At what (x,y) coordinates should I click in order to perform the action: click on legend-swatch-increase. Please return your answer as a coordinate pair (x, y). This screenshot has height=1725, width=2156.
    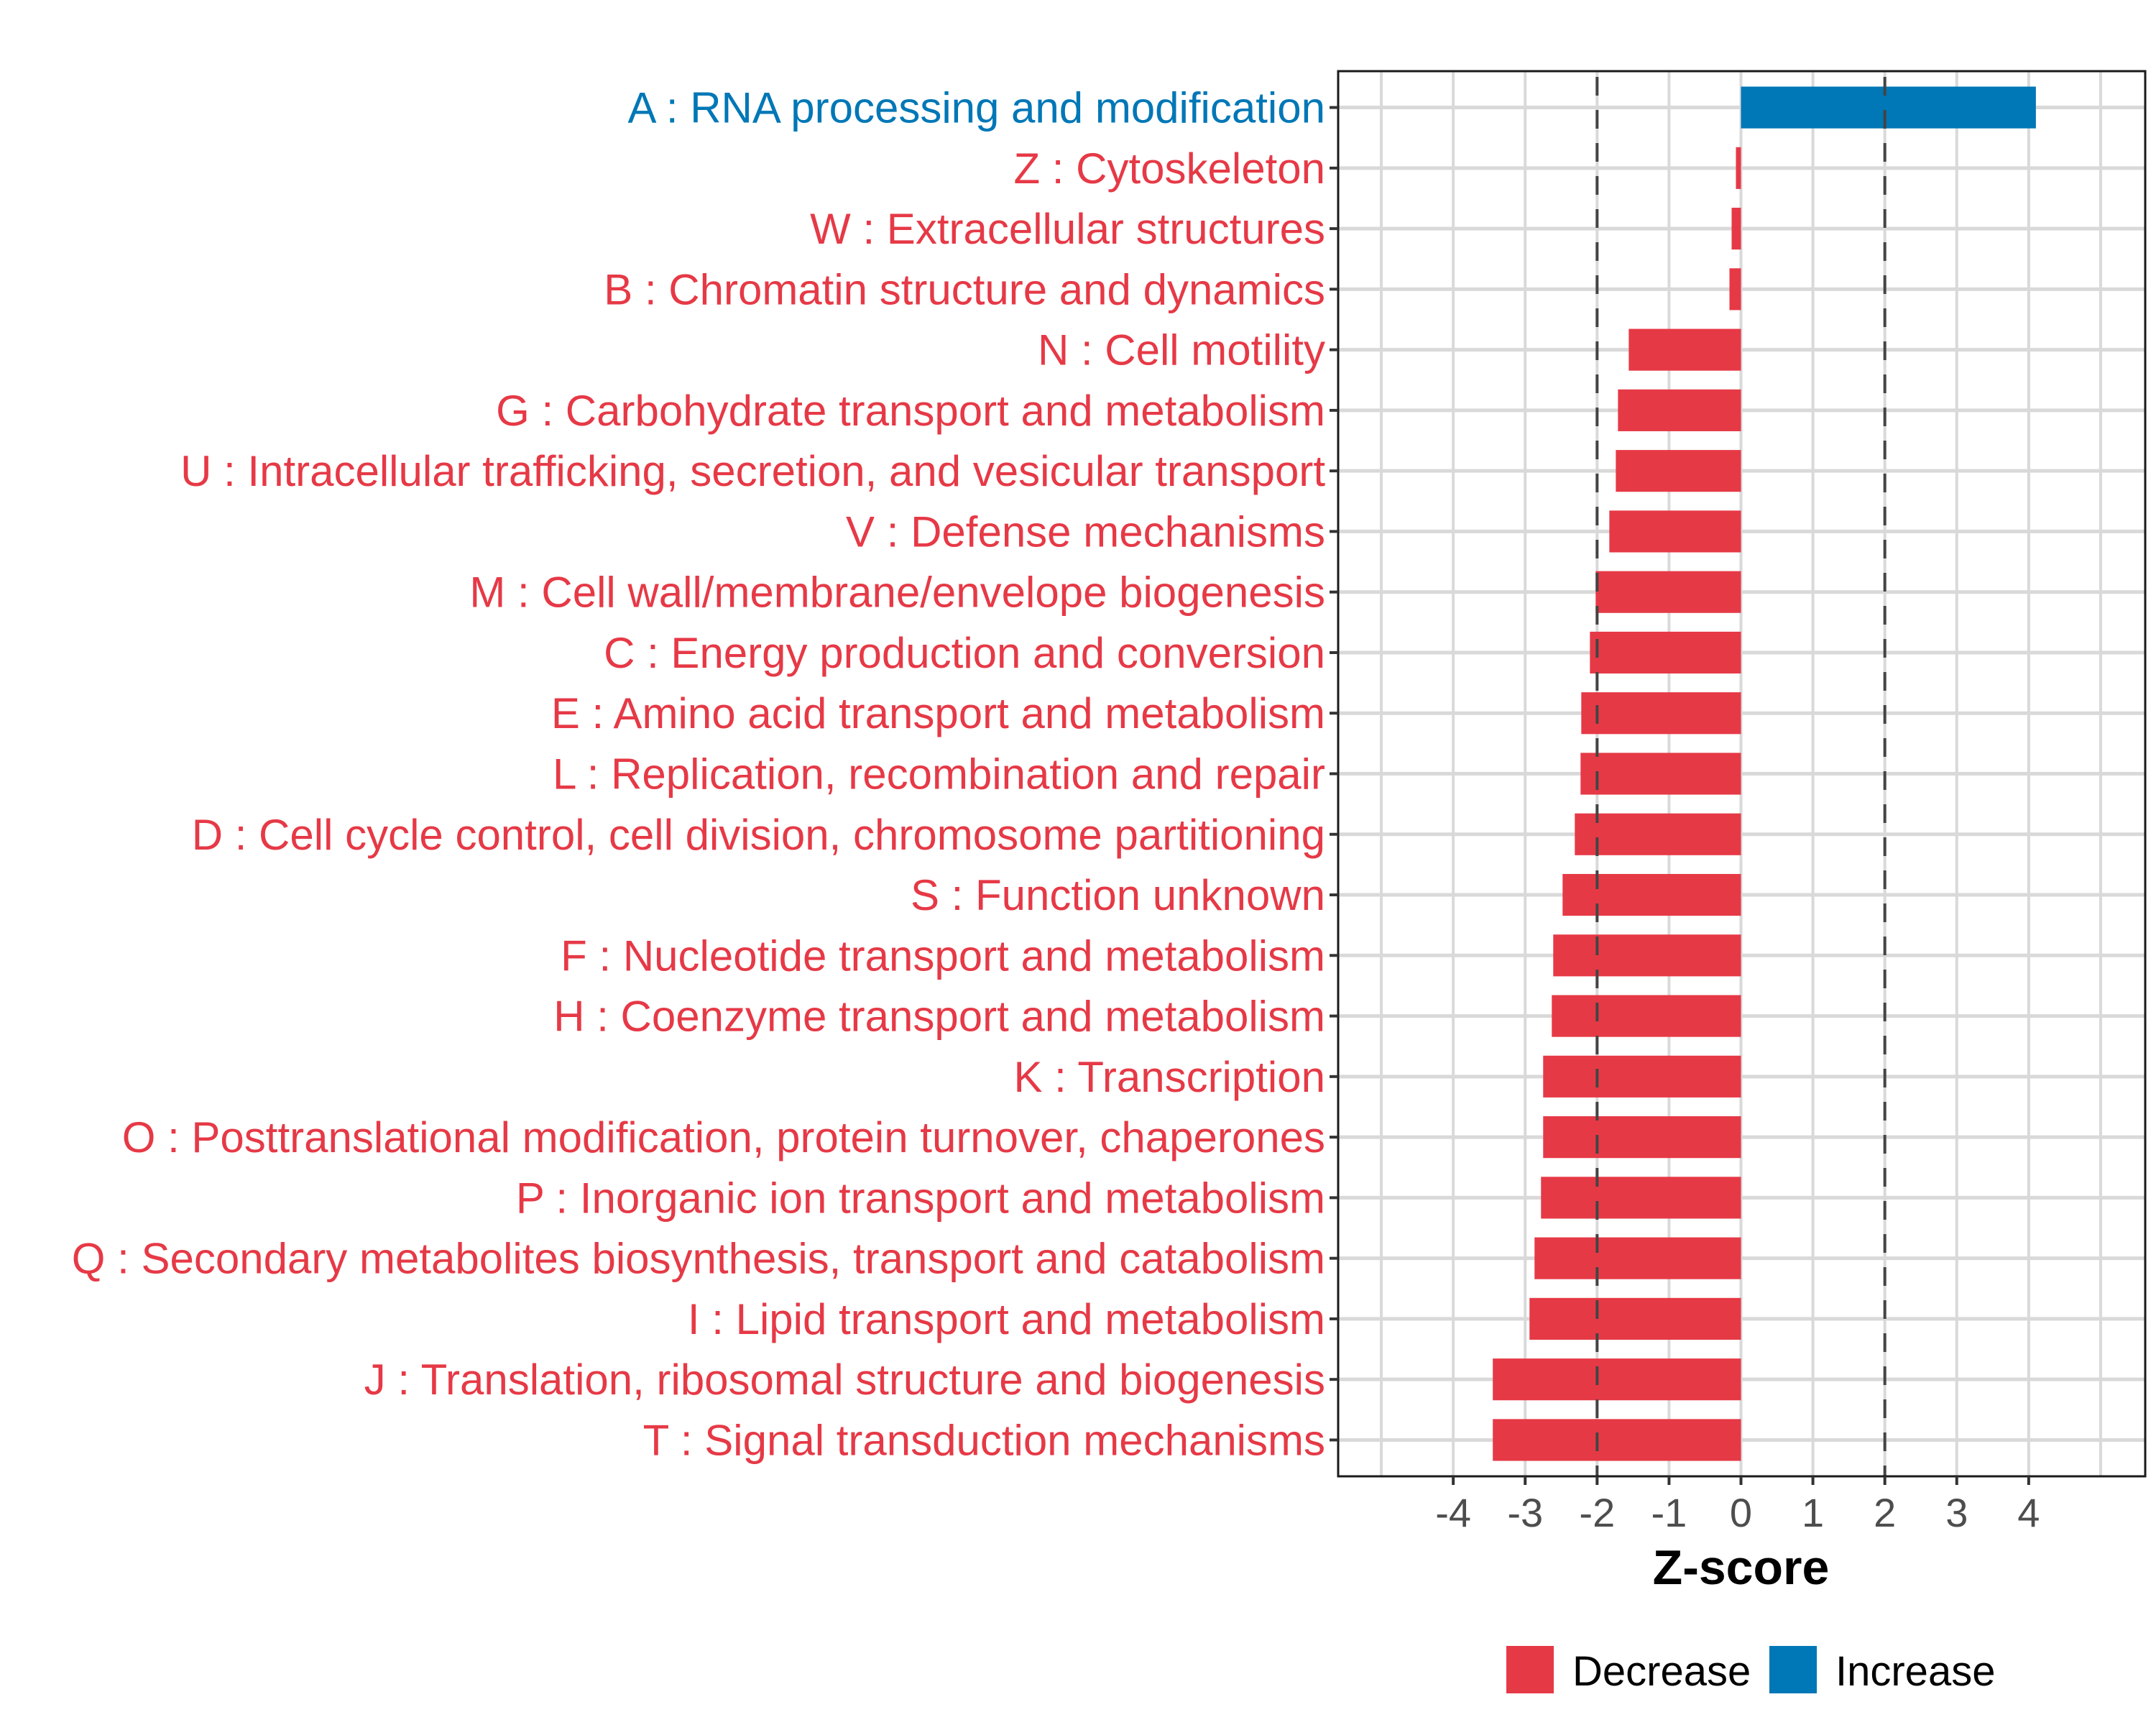
    Looking at the image, I should click on (1793, 1669).